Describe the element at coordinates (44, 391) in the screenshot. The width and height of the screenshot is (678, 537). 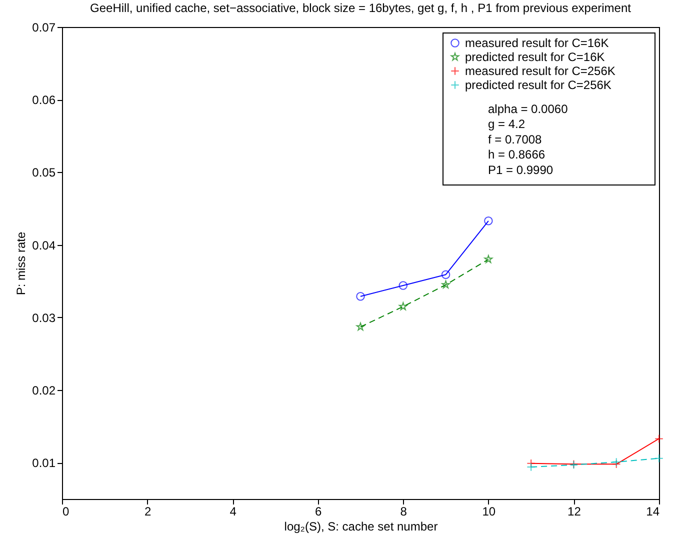
I see `y-tick-label: 0.02` at that location.